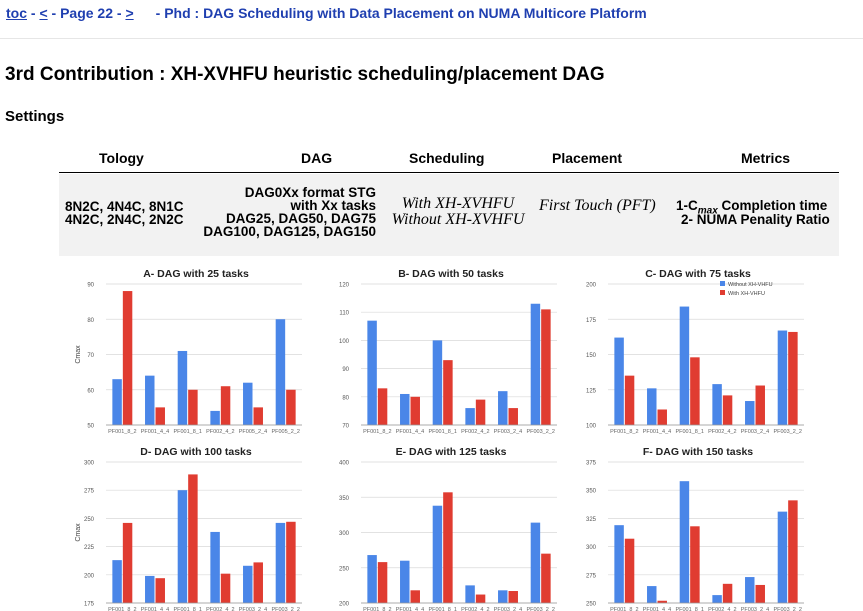  Describe the element at coordinates (447, 158) in the screenshot. I see `table-header-scheduling: Scheduling` at that location.